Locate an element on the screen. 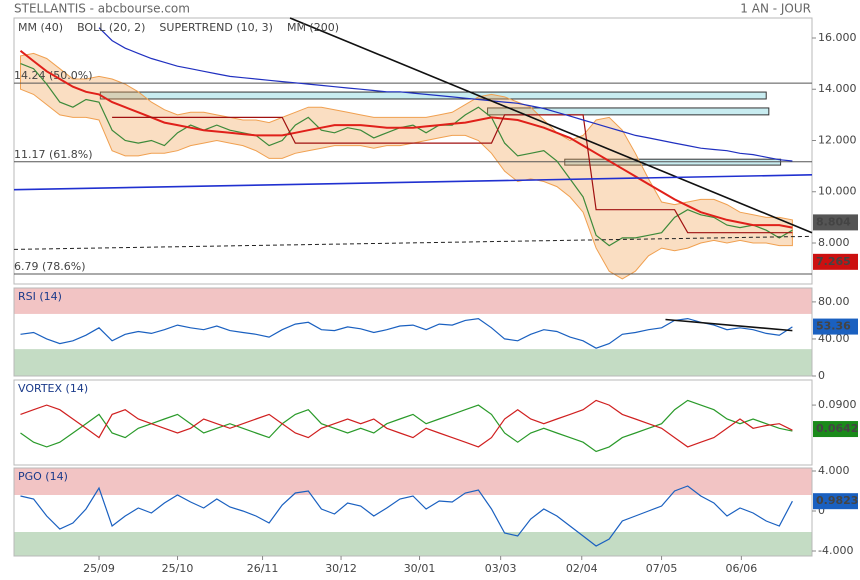 The height and width of the screenshot is (580, 860). y-tick-label: 80.00 is located at coordinates (834, 301).